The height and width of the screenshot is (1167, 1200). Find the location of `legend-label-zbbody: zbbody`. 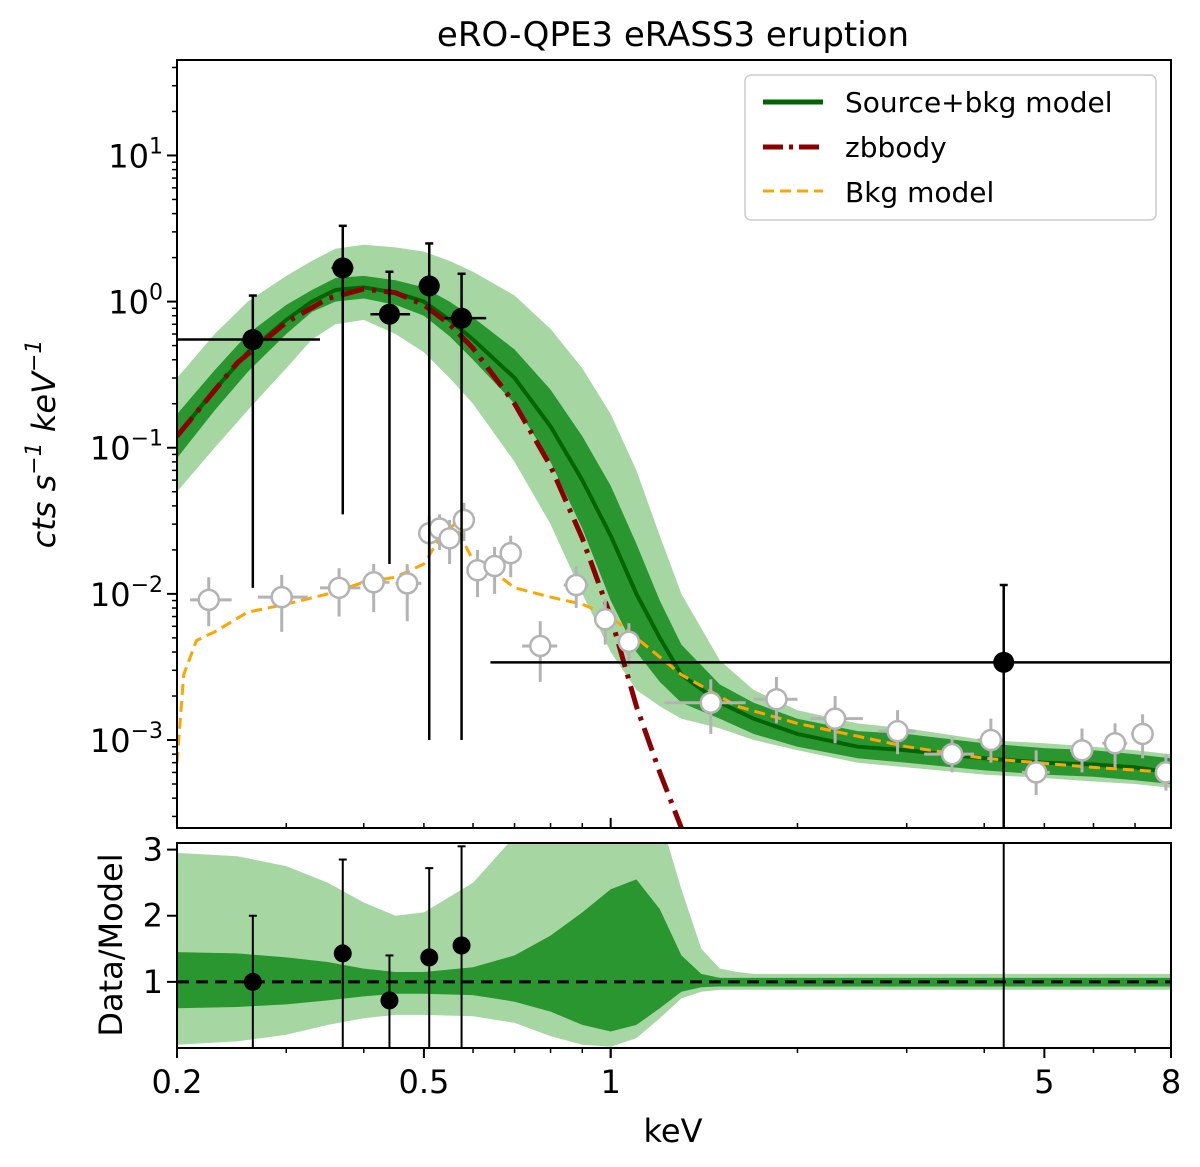

legend-label-zbbody: zbbody is located at coordinates (896, 147).